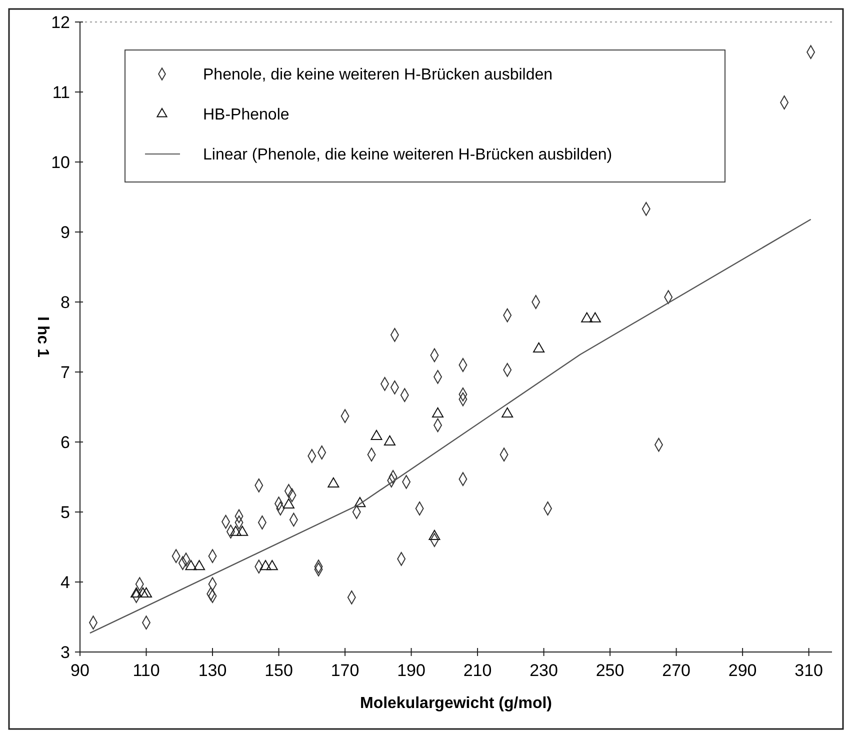  Describe the element at coordinates (544, 670) in the screenshot. I see `x-tick-label: 230` at that location.